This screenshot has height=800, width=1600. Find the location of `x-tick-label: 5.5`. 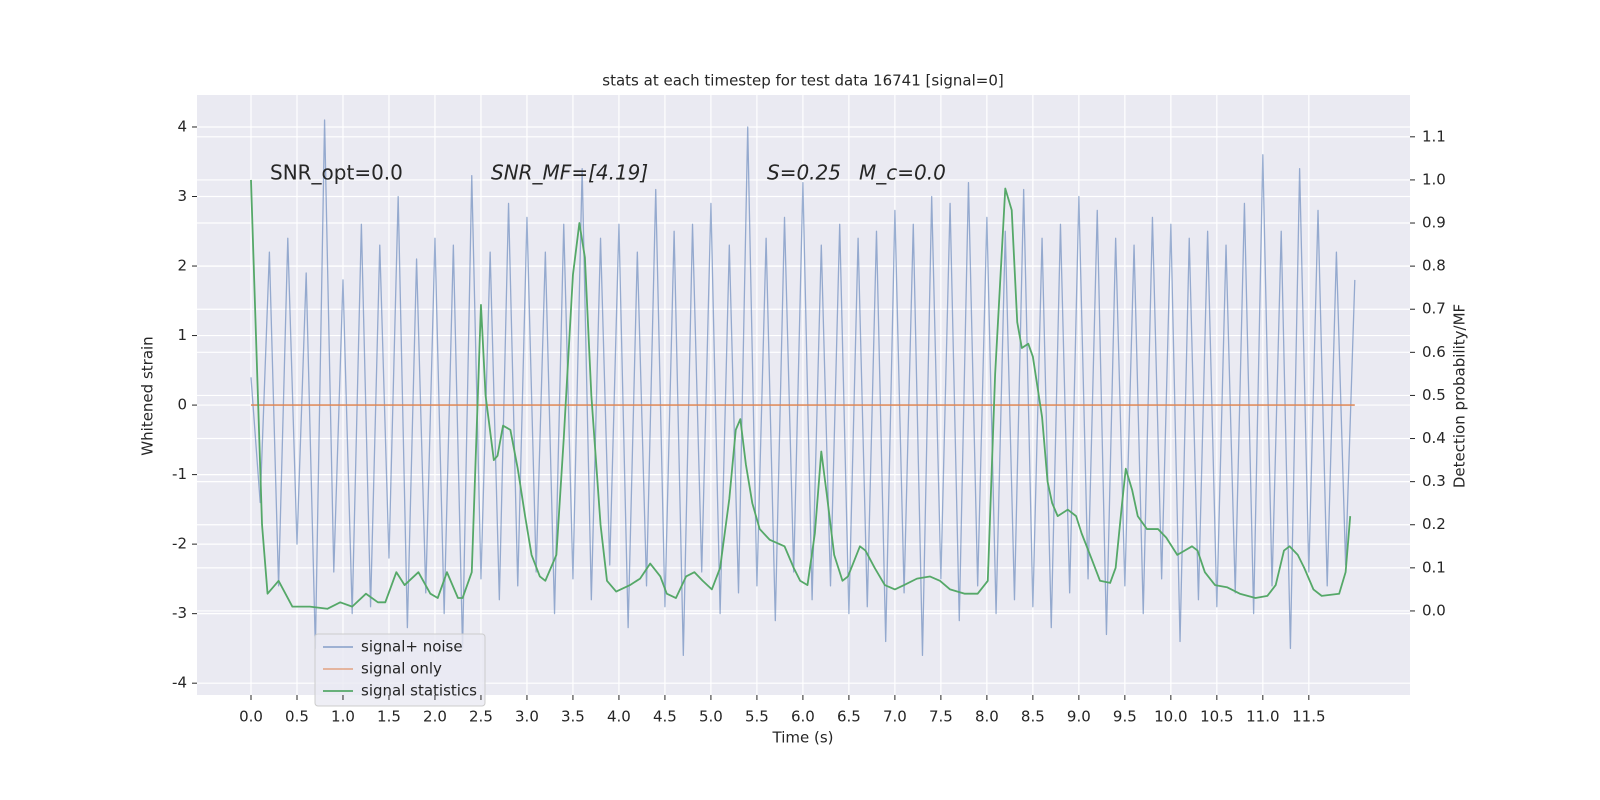

x-tick-label: 5.5 is located at coordinates (757, 717).